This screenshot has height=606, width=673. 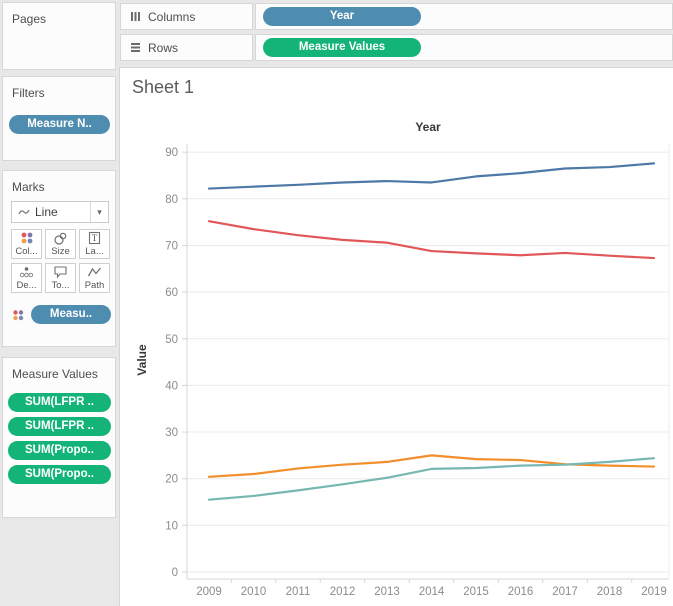 I want to click on rows-label: Rows, so click(x=163, y=47).